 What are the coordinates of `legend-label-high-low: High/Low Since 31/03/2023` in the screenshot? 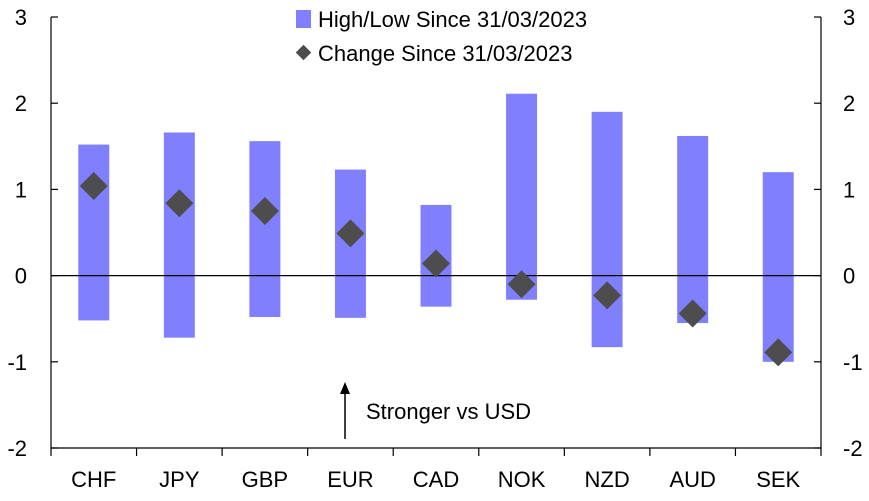 It's located at (452, 19).